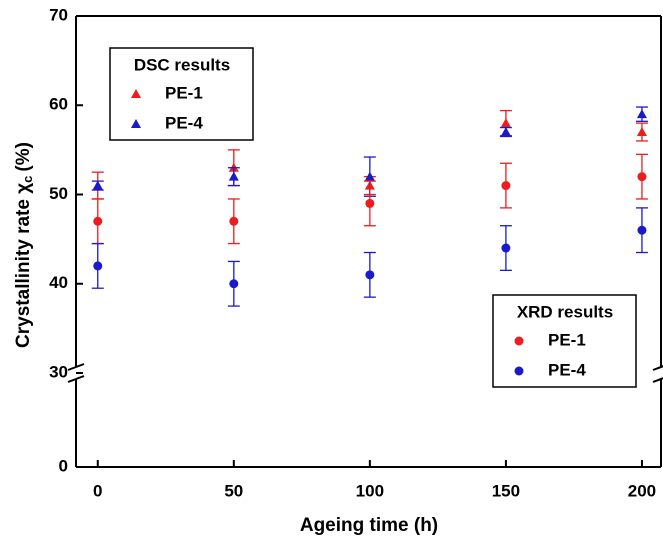  What do you see at coordinates (506, 490) in the screenshot?
I see `x-tick-label: 150` at bounding box center [506, 490].